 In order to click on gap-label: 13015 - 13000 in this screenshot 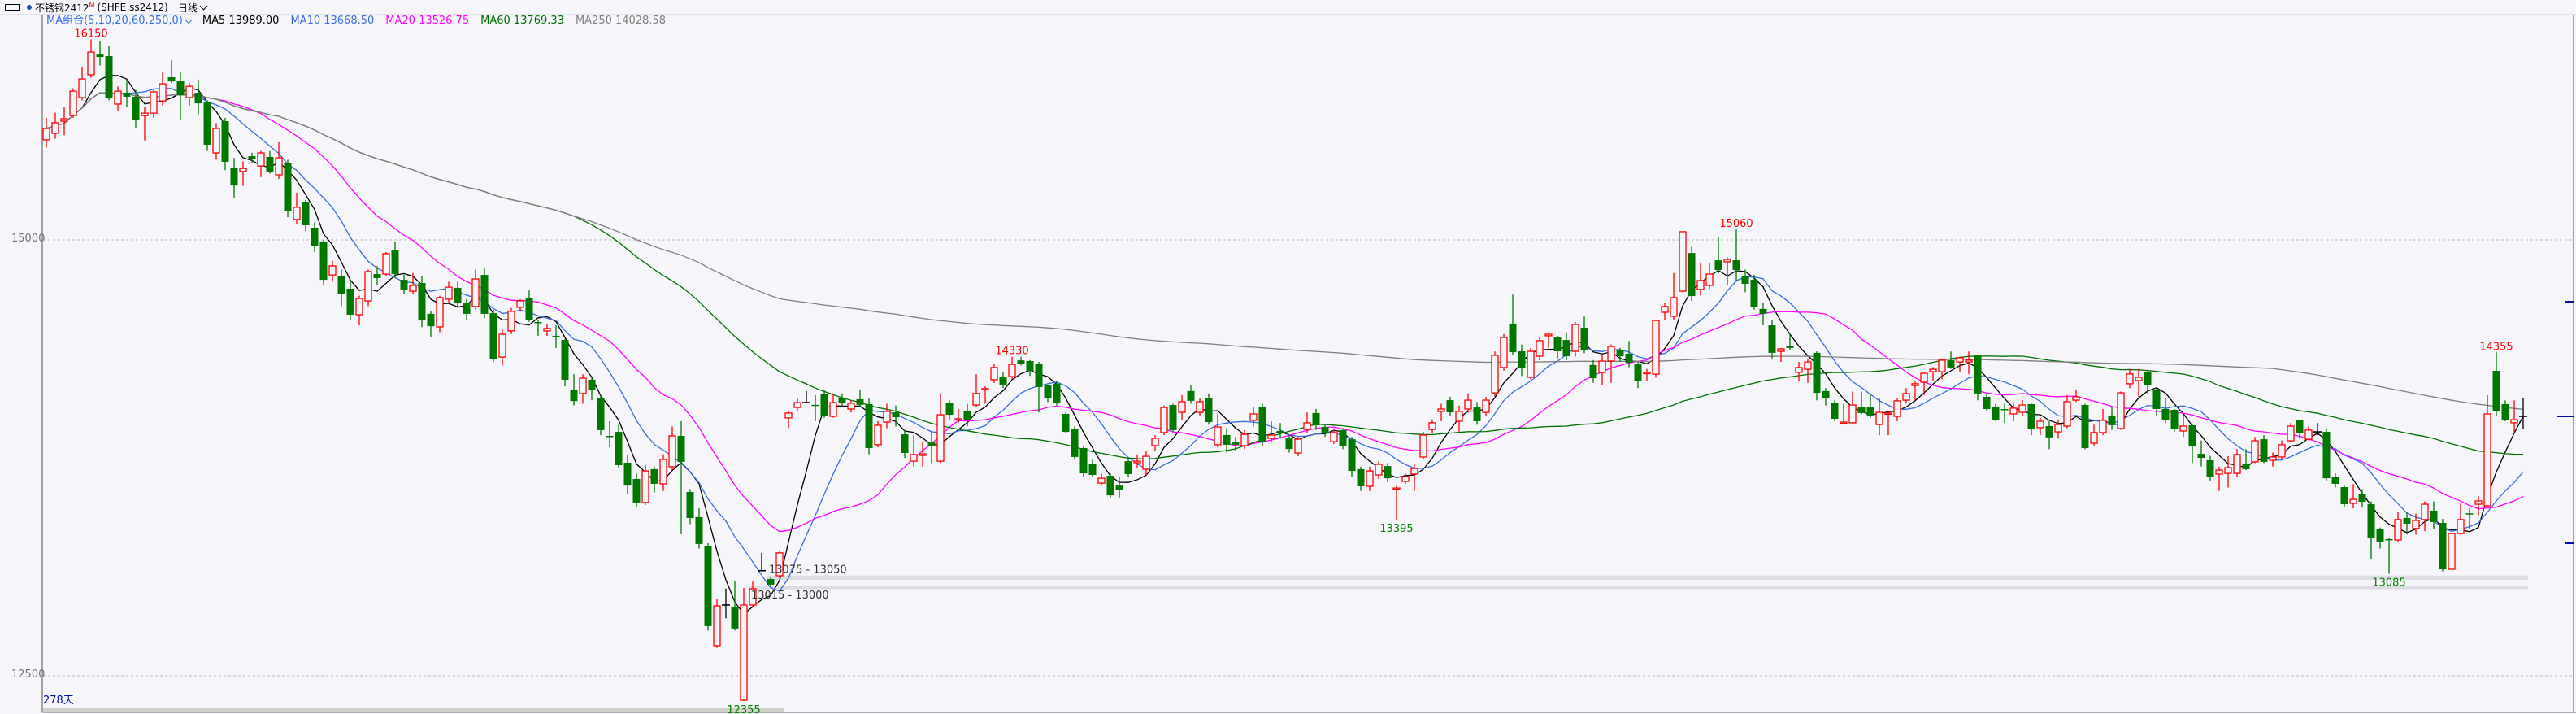, I will do `click(790, 596)`.